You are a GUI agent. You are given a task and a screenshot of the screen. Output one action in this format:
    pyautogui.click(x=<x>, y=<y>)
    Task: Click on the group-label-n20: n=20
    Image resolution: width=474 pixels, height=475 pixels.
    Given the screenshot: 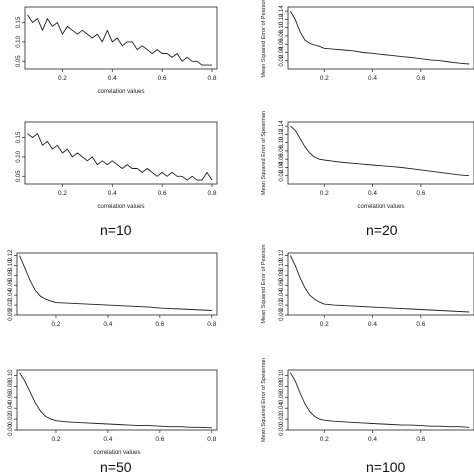 What is the action you would take?
    pyautogui.click(x=382, y=230)
    